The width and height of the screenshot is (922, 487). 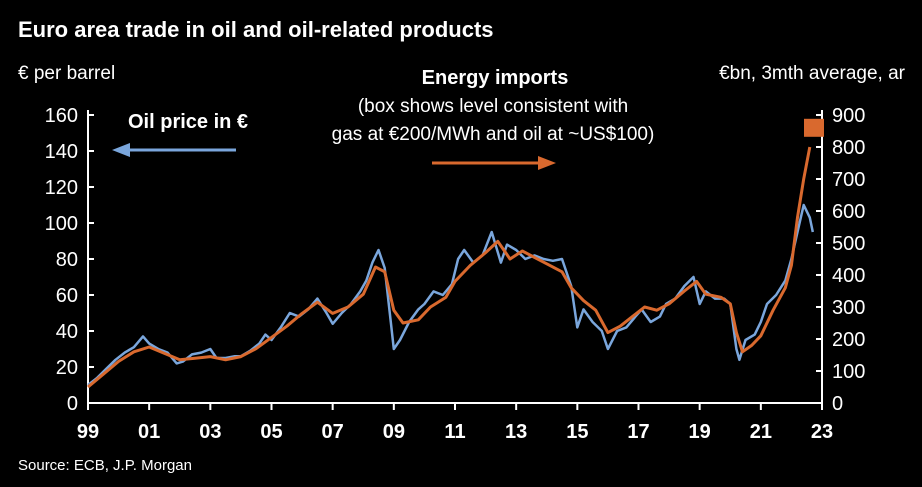 What do you see at coordinates (638, 432) in the screenshot?
I see `x-tick-label: 17` at bounding box center [638, 432].